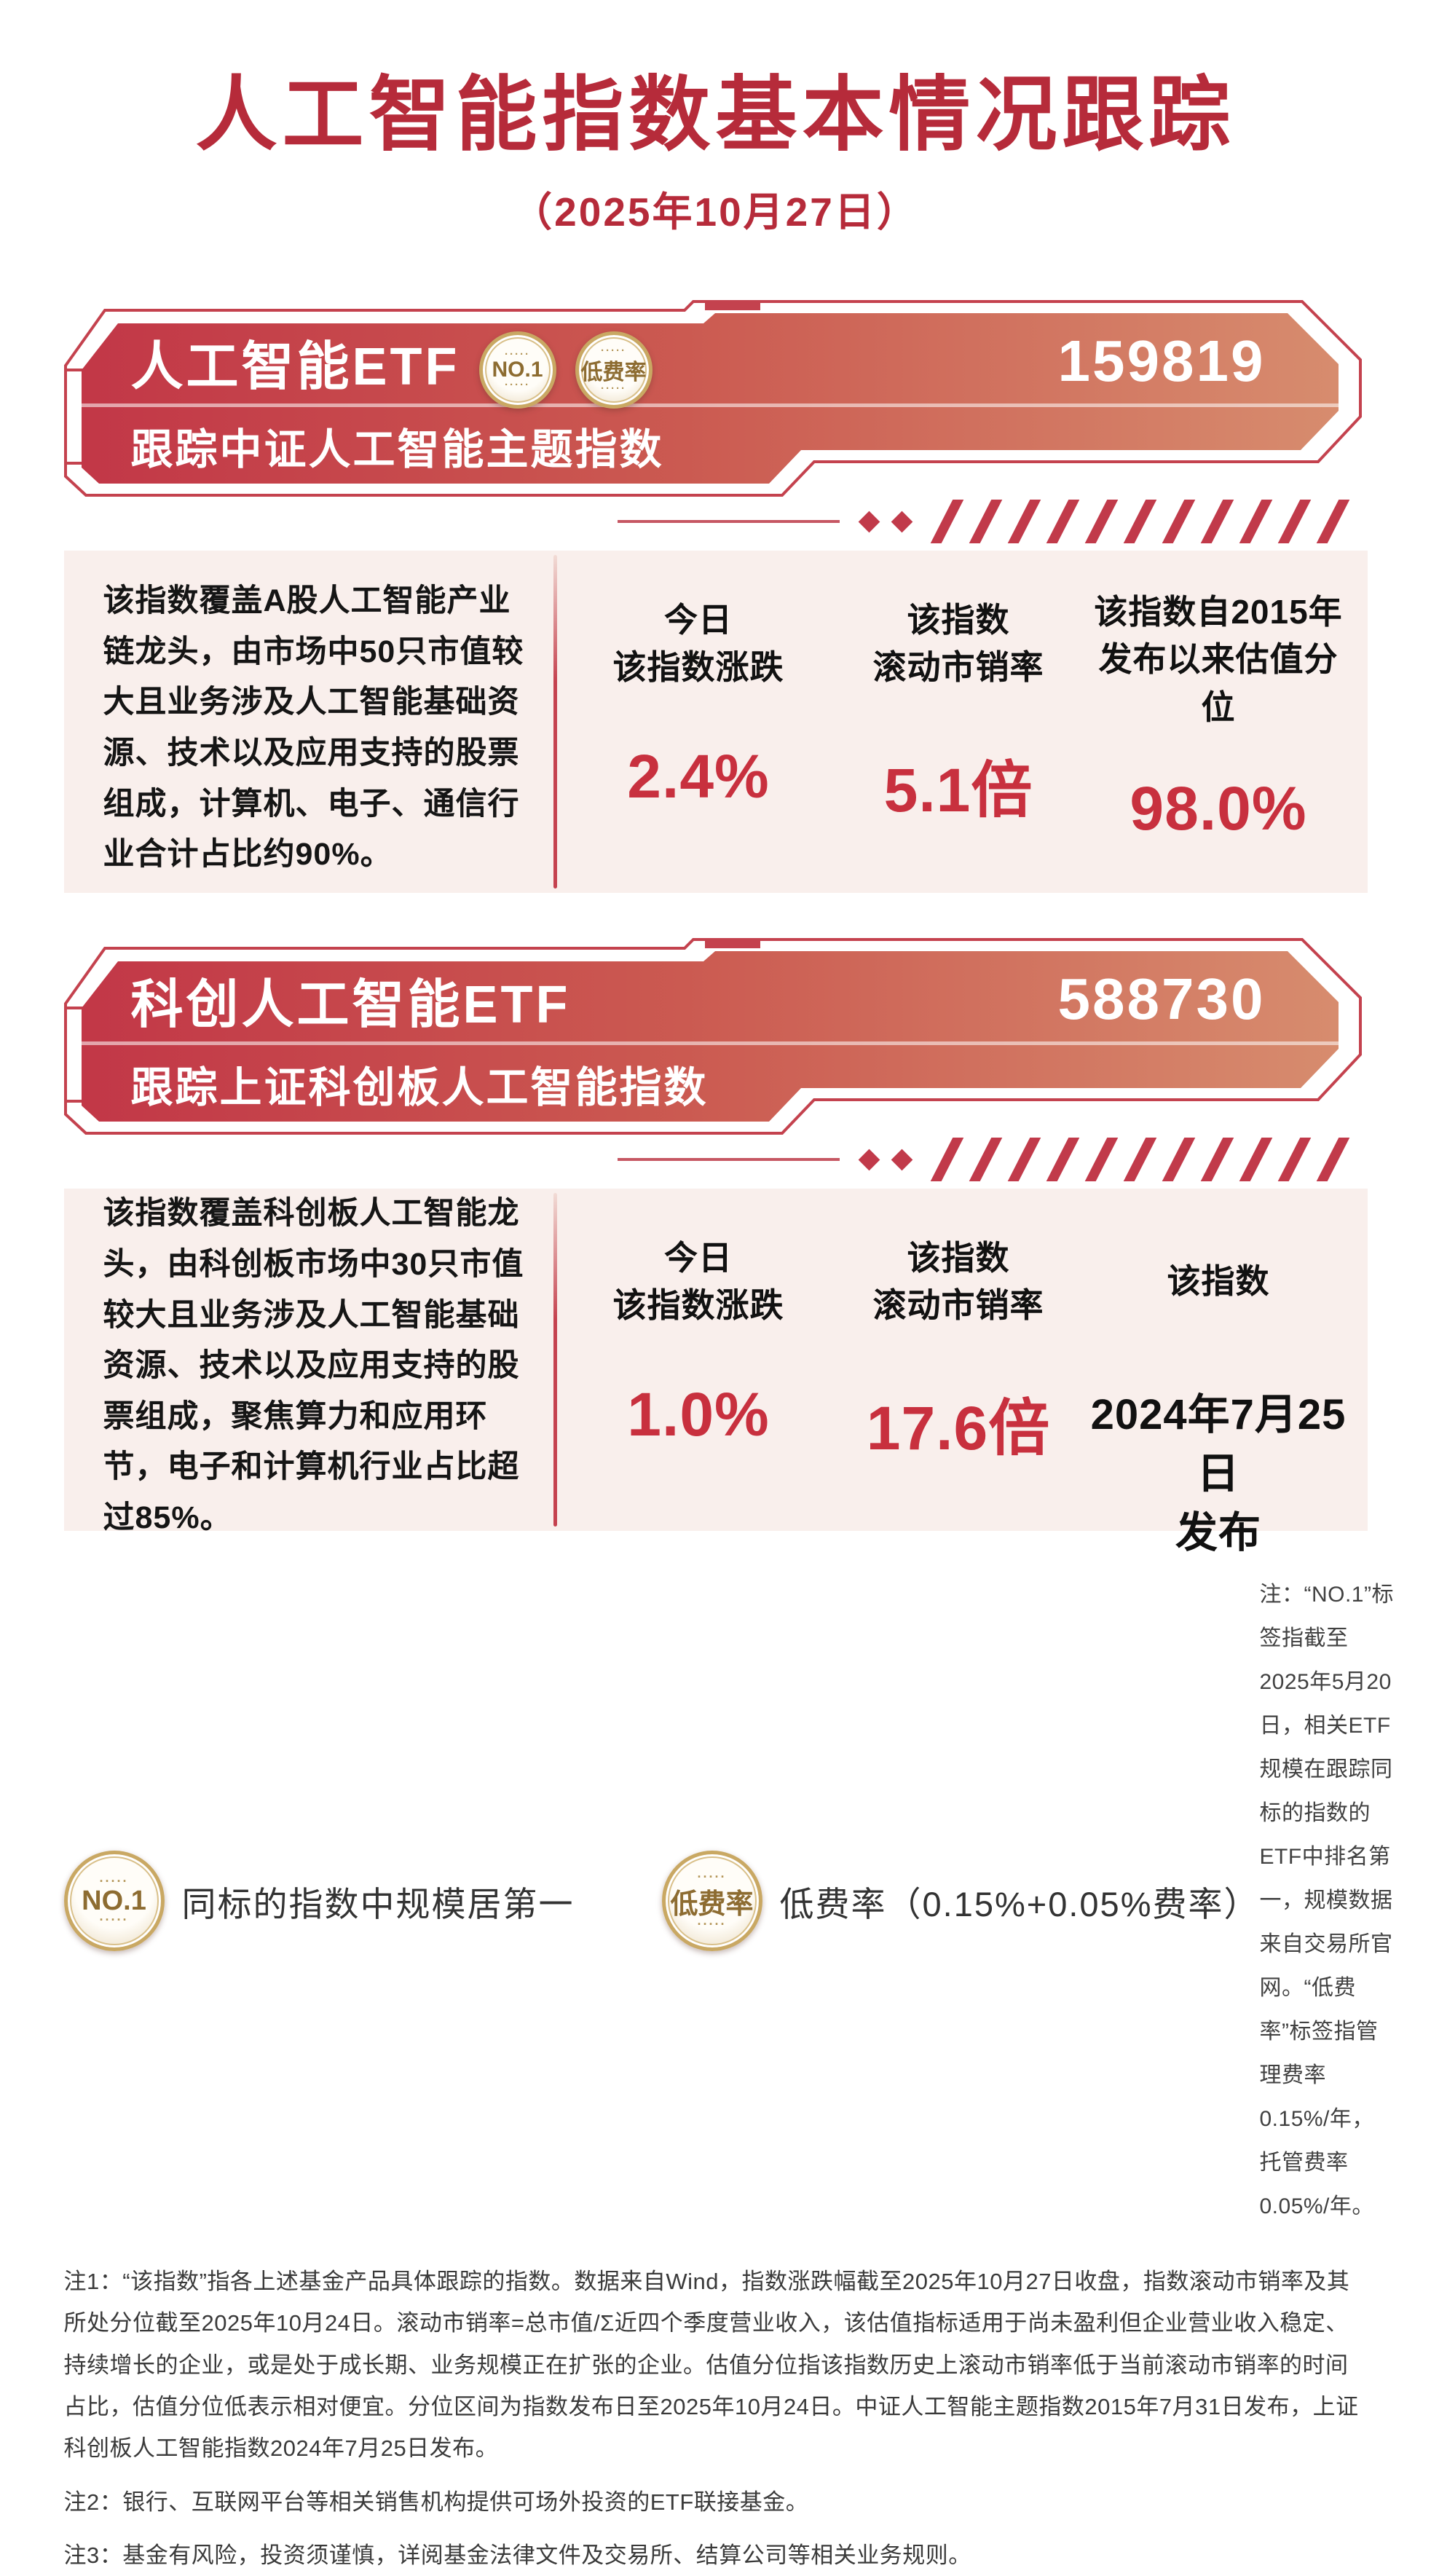 The height and width of the screenshot is (2576, 1431). Describe the element at coordinates (715, 212) in the screenshot. I see `page-date: （2025年10月27日）` at that location.